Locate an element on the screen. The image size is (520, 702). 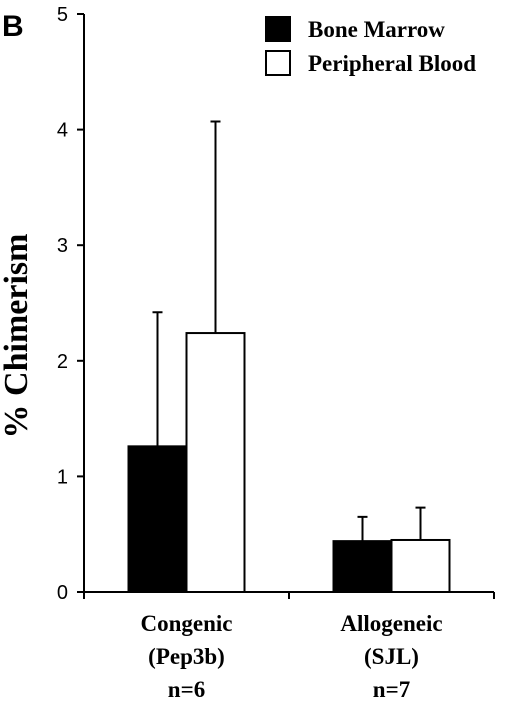
y-tick-label: 3 is located at coordinates (62, 246).